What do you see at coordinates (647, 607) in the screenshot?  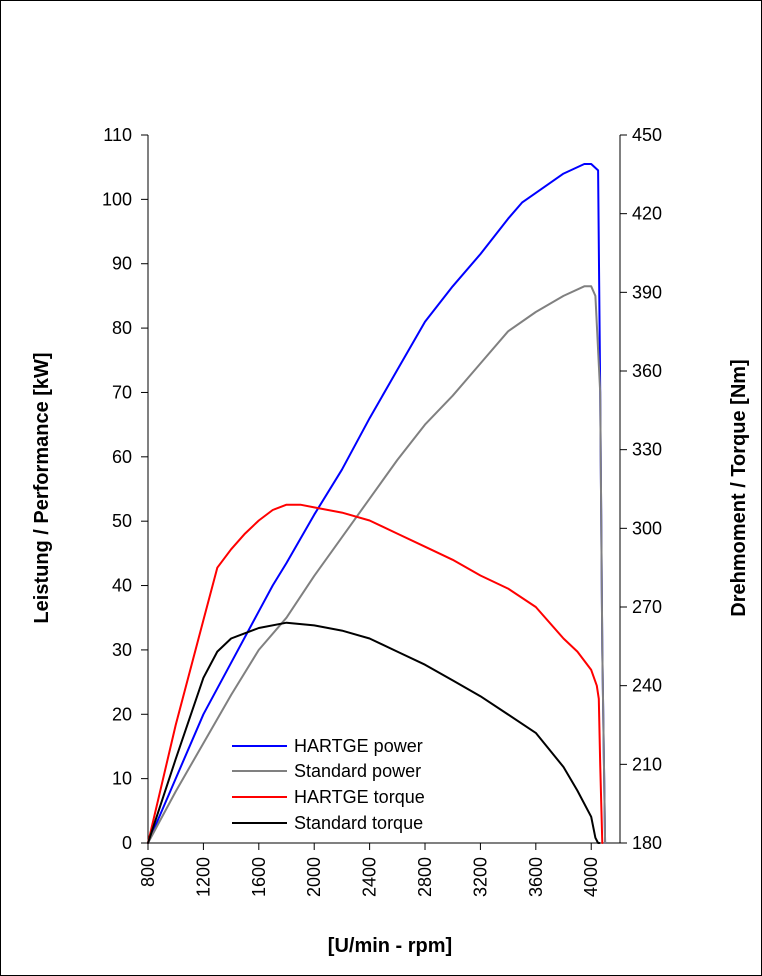 I see `y-right-tick-label: 270` at bounding box center [647, 607].